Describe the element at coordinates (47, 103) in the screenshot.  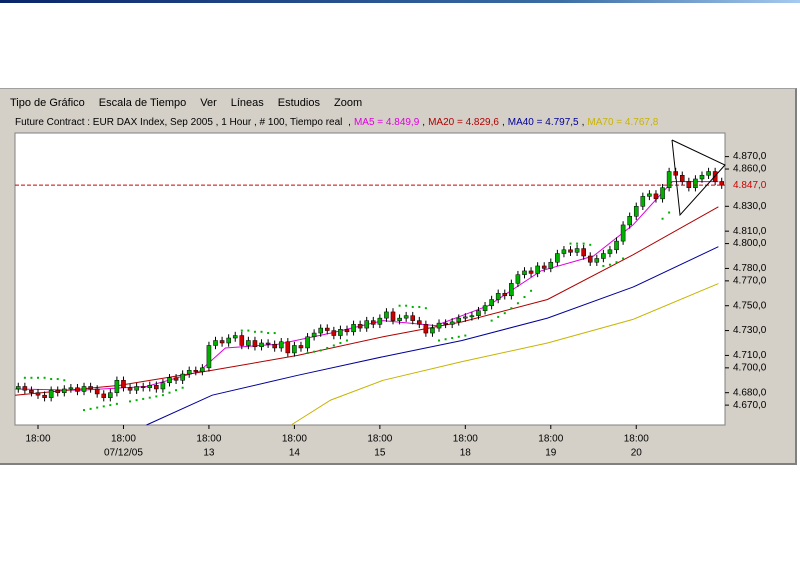
I see `menu-item: Tipo de Gráfico` at that location.